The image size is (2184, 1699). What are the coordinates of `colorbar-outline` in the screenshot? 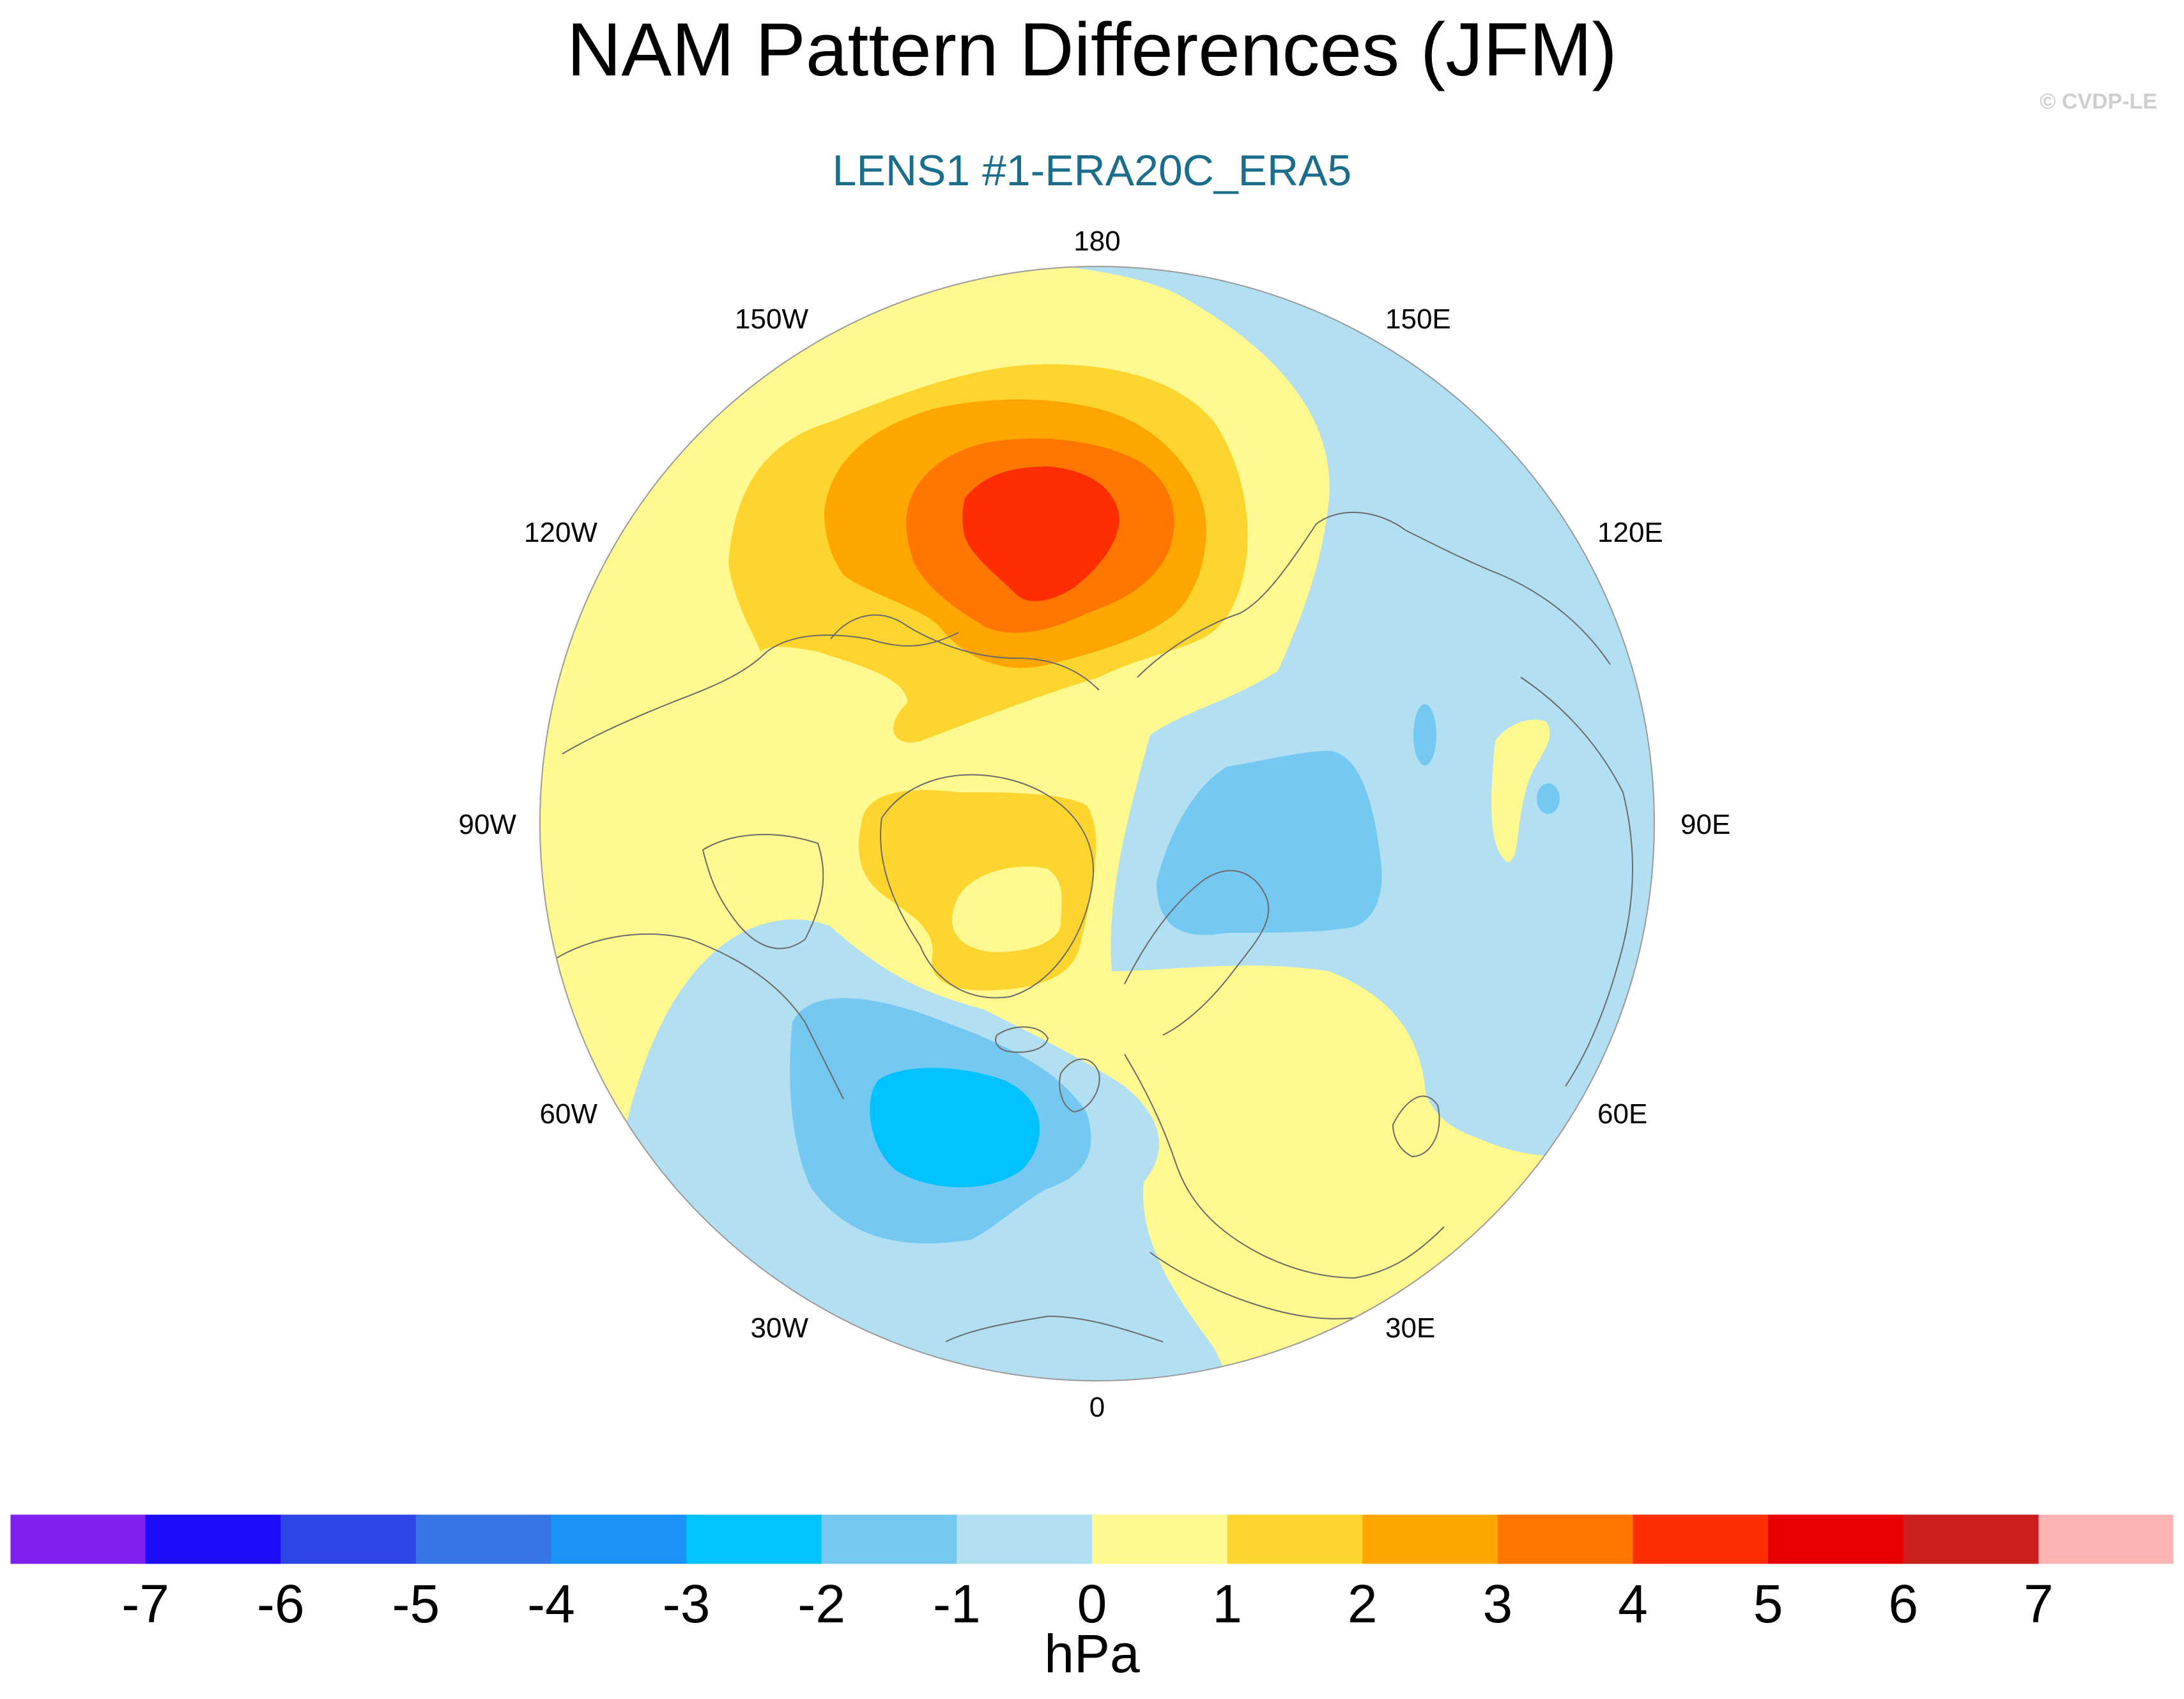 It's located at (1092, 1539).